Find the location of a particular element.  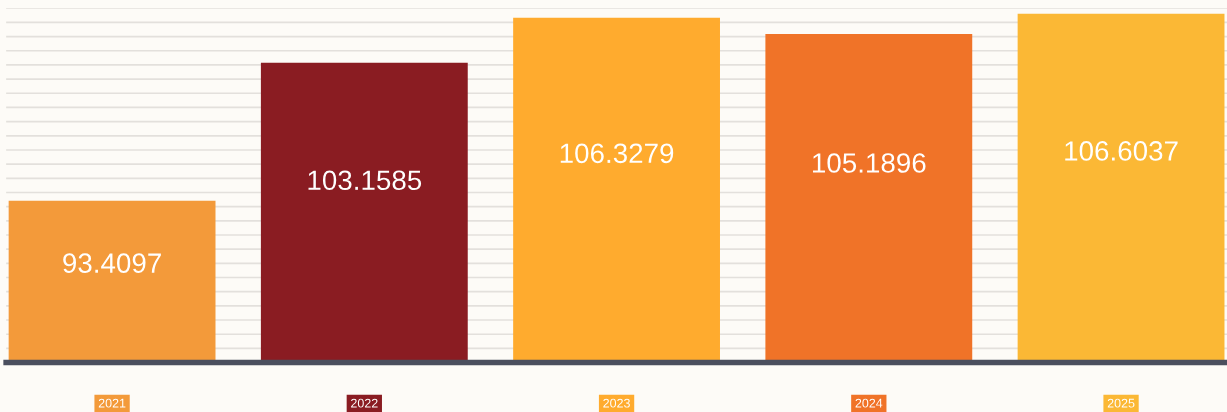

x-tick-label: 2021 is located at coordinates (112, 403).